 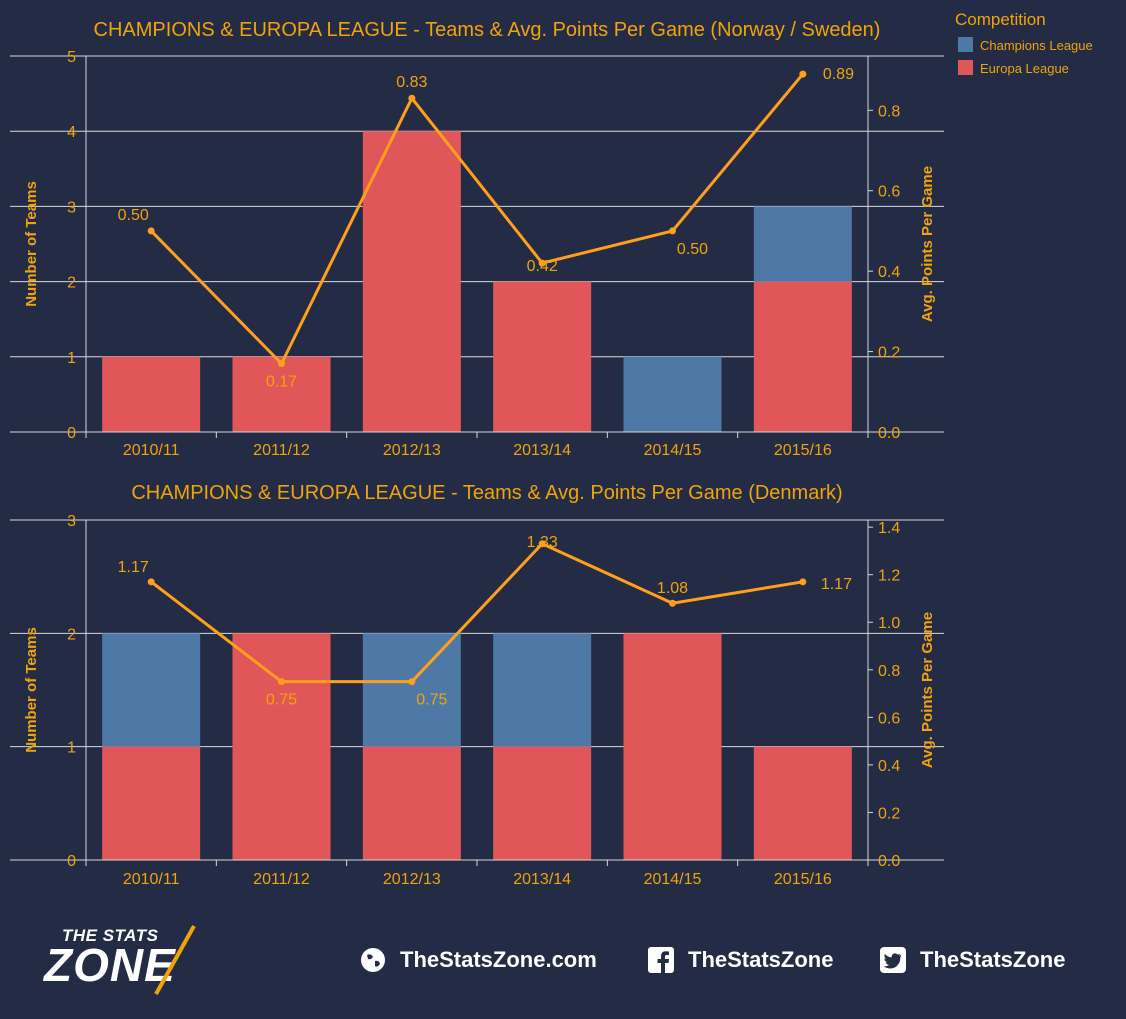 I want to click on website-link: TheStatsZone.com, so click(x=477, y=960).